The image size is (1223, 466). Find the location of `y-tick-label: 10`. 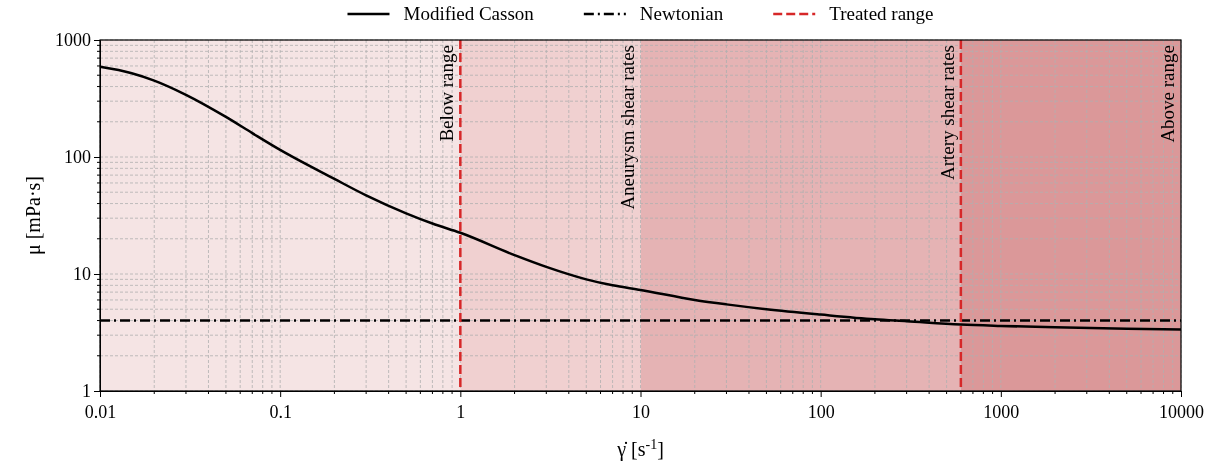

y-tick-label: 10 is located at coordinates (82, 274).